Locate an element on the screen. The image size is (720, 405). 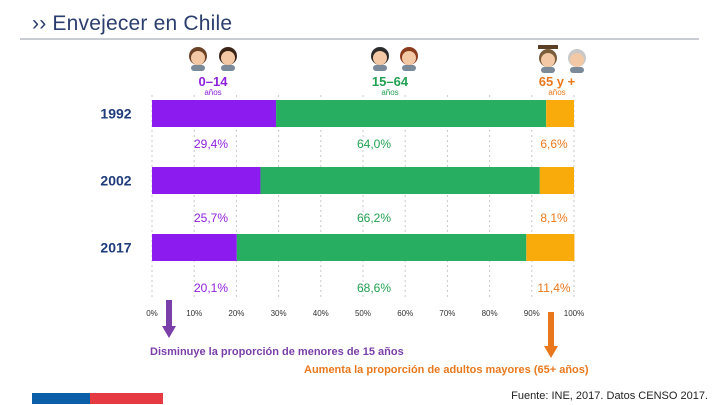
down-arrow-young-icon is located at coordinates (169, 332).